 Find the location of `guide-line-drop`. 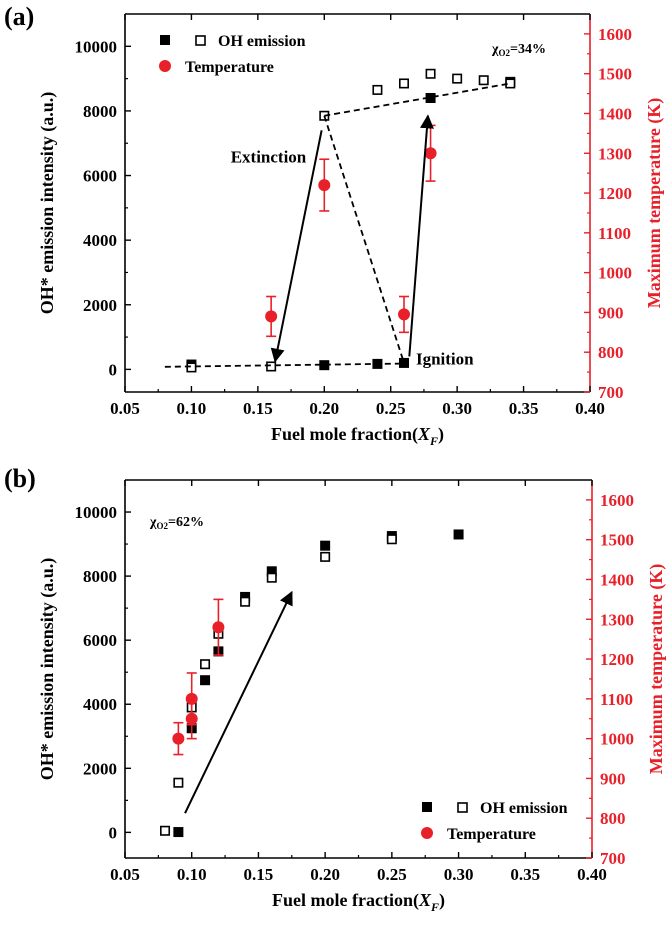

guide-line-drop is located at coordinates (364, 239).